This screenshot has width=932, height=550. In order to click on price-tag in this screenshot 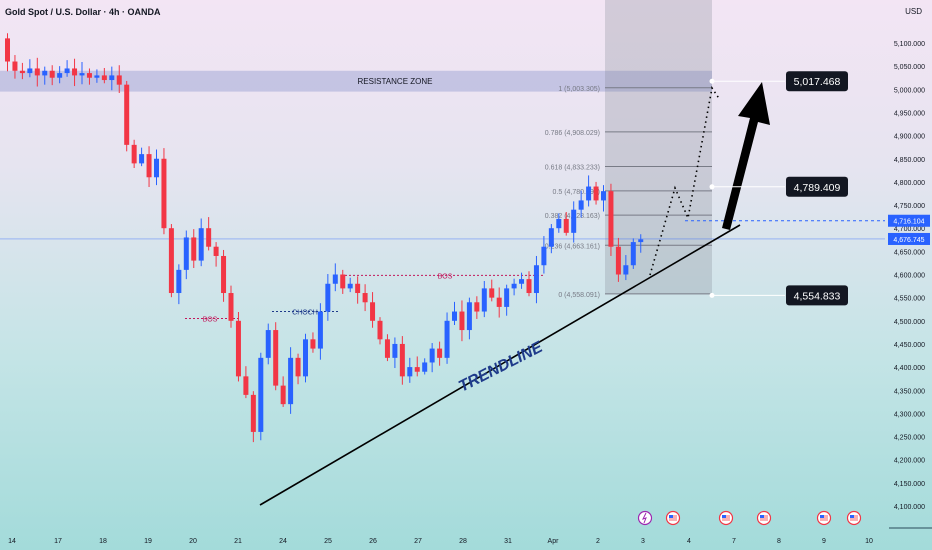, I will do `click(909, 220)`.